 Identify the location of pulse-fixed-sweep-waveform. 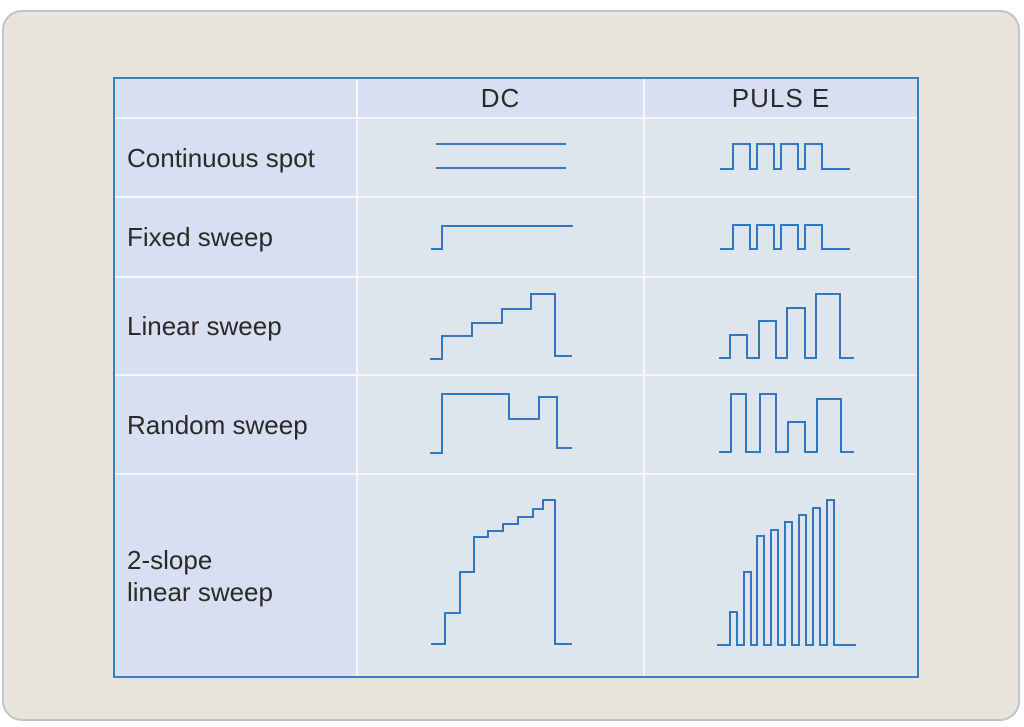
(781, 238).